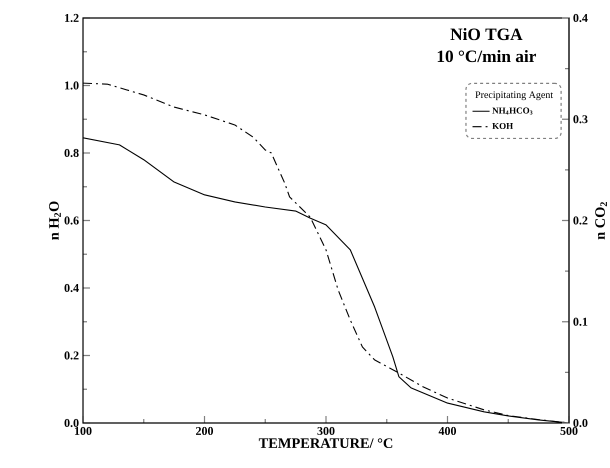  I want to click on y2-tick-label: 0.0, so click(580, 423).